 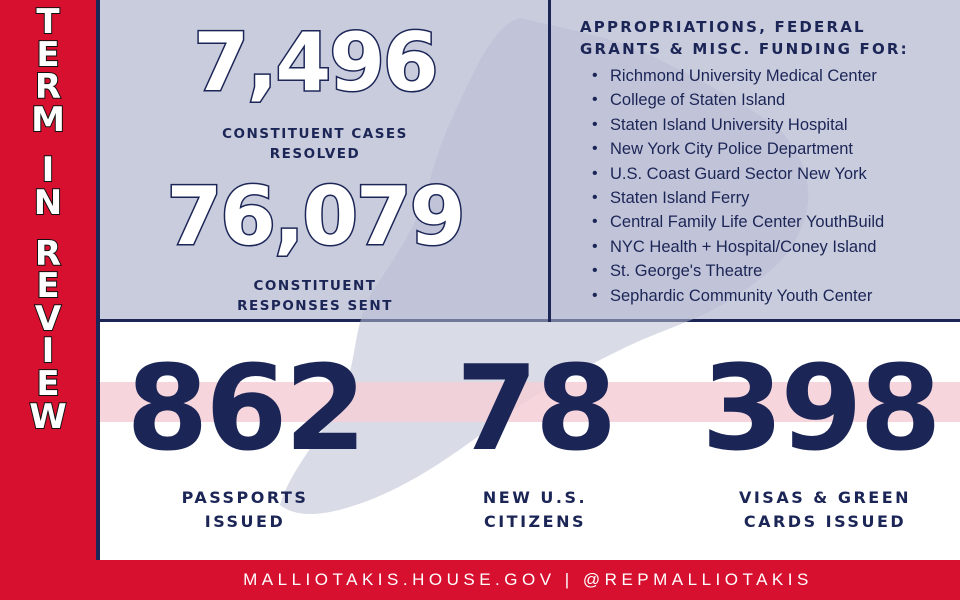 What do you see at coordinates (773, 222) in the screenshot?
I see `appropriations-item: Central Family Life Center YouthBuild` at bounding box center [773, 222].